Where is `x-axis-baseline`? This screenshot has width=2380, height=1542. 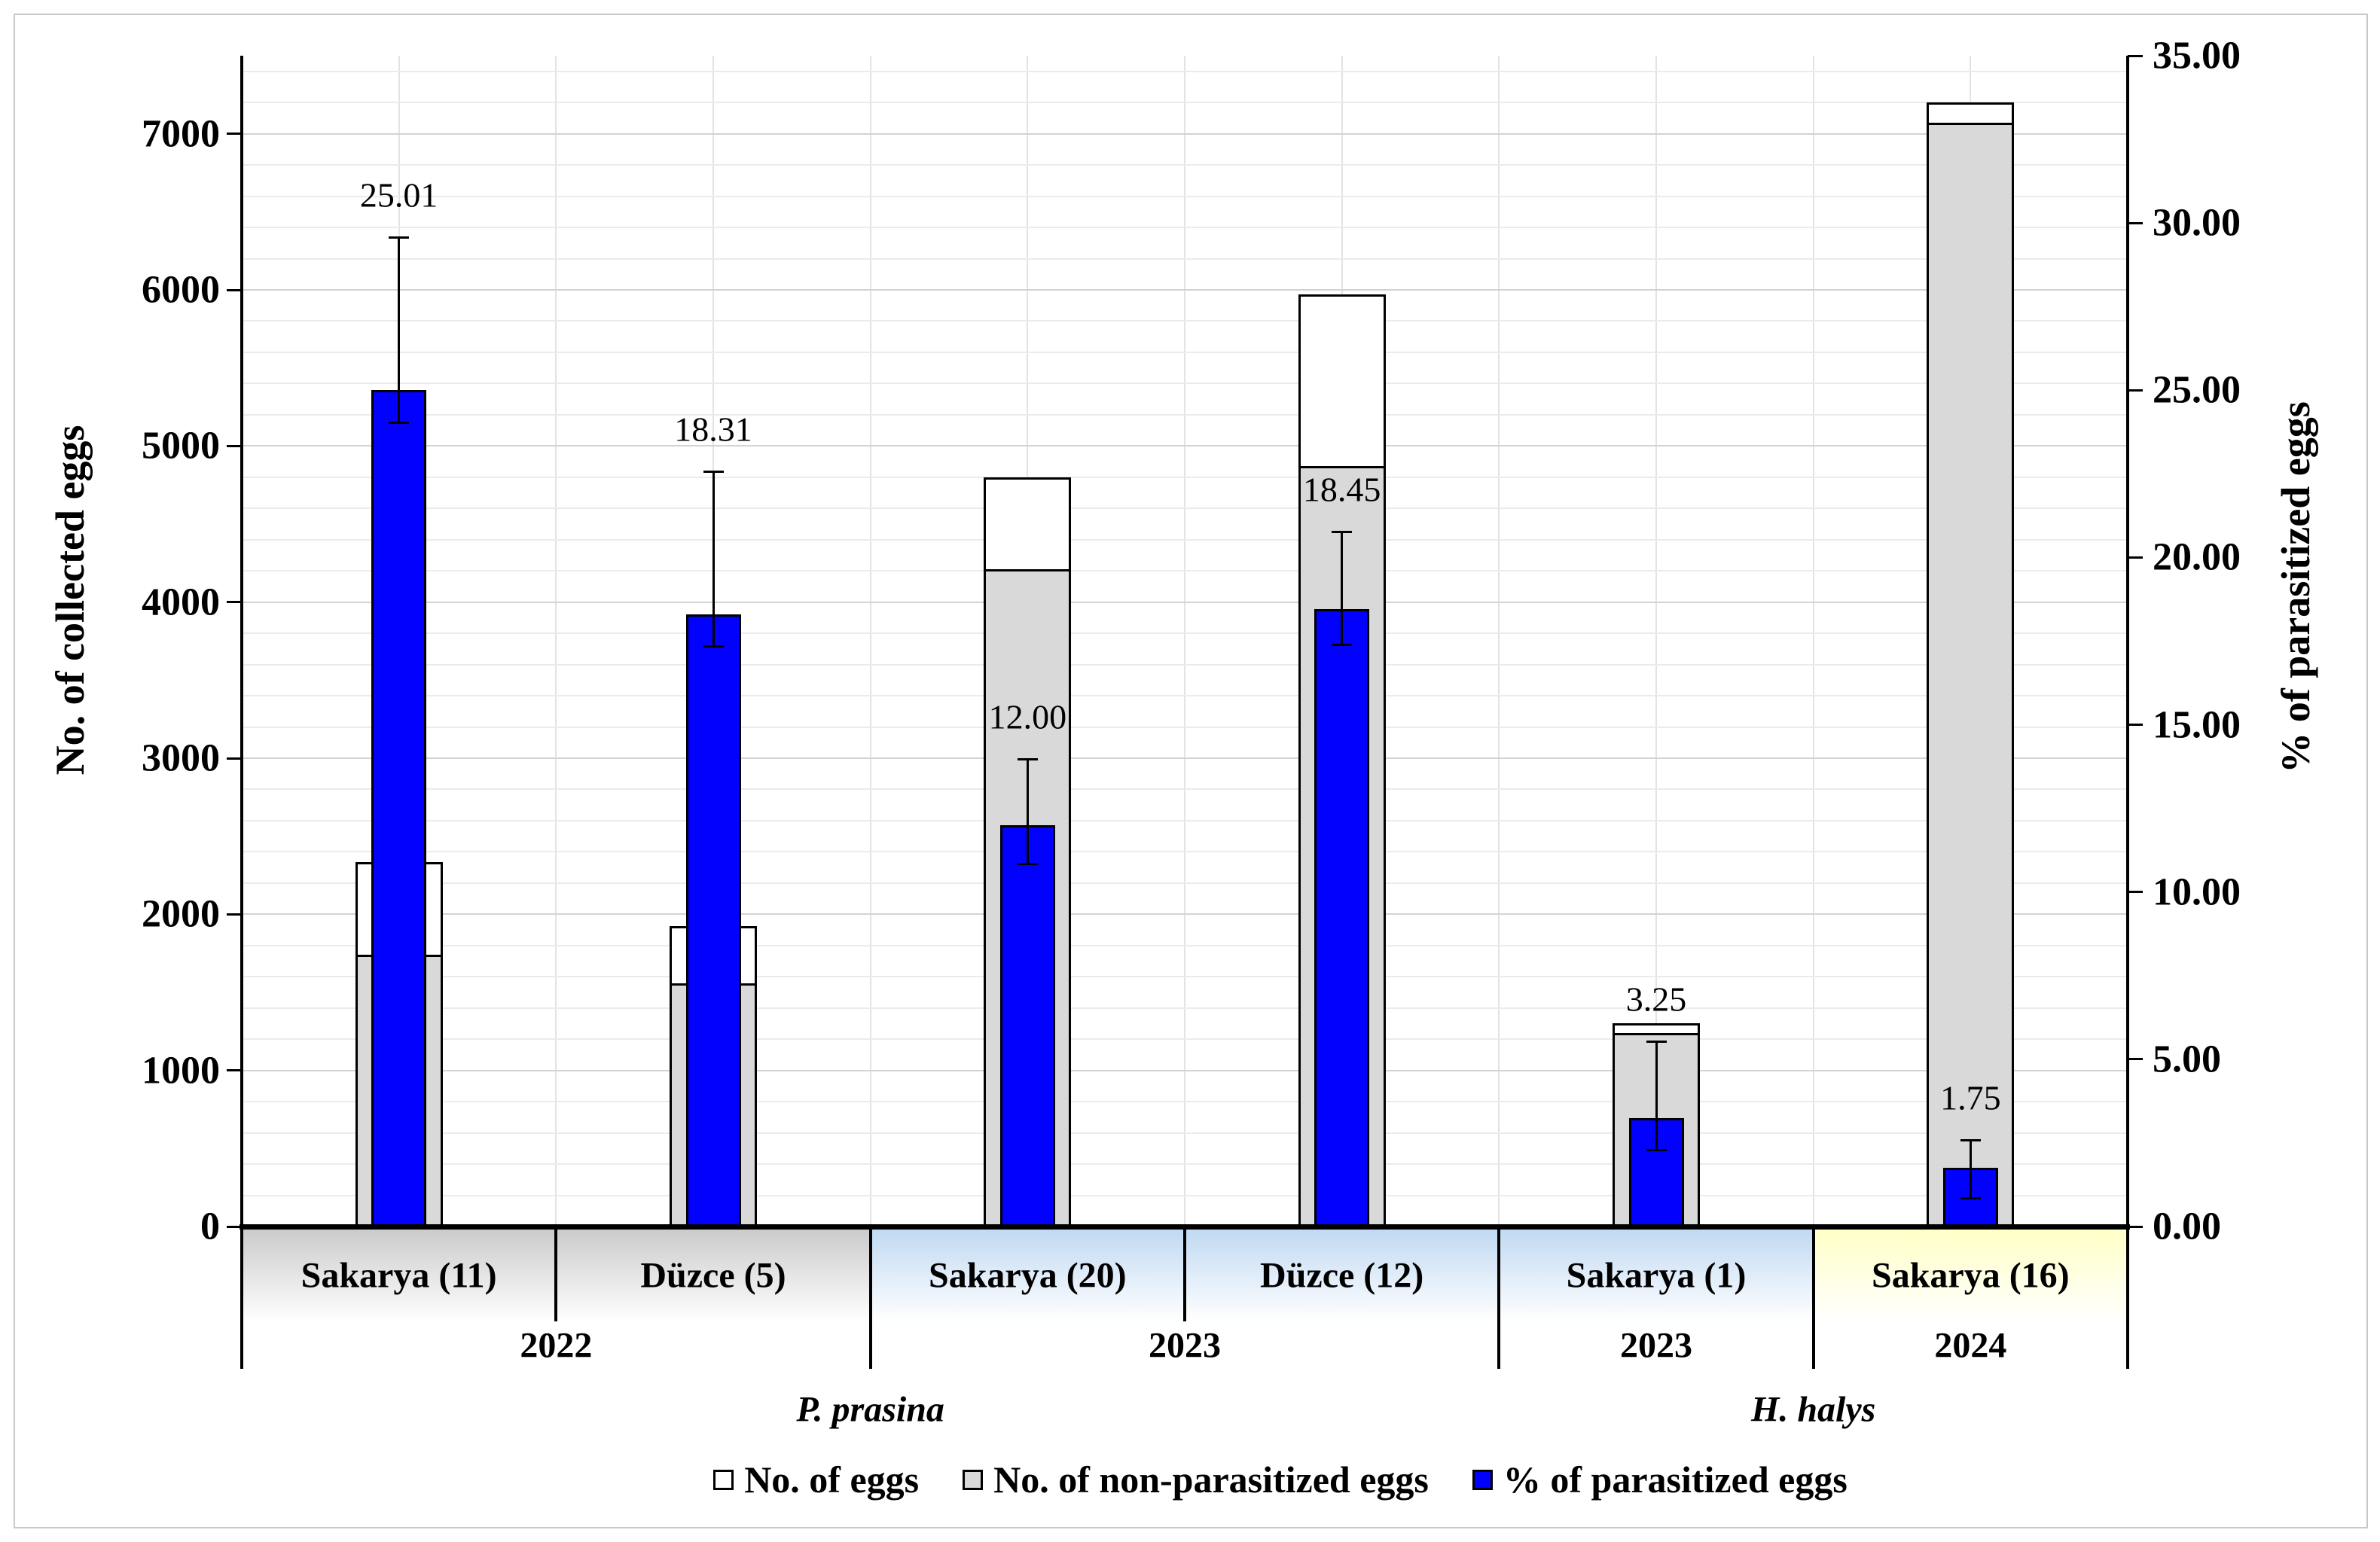 x-axis-baseline is located at coordinates (1185, 1227).